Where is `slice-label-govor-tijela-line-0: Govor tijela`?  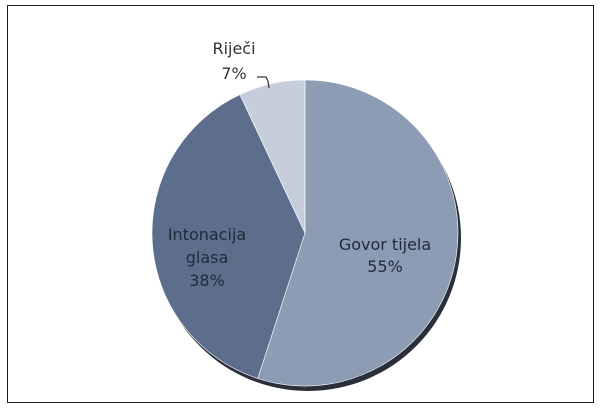 slice-label-govor-tijela-line-0: Govor tijela is located at coordinates (385, 244).